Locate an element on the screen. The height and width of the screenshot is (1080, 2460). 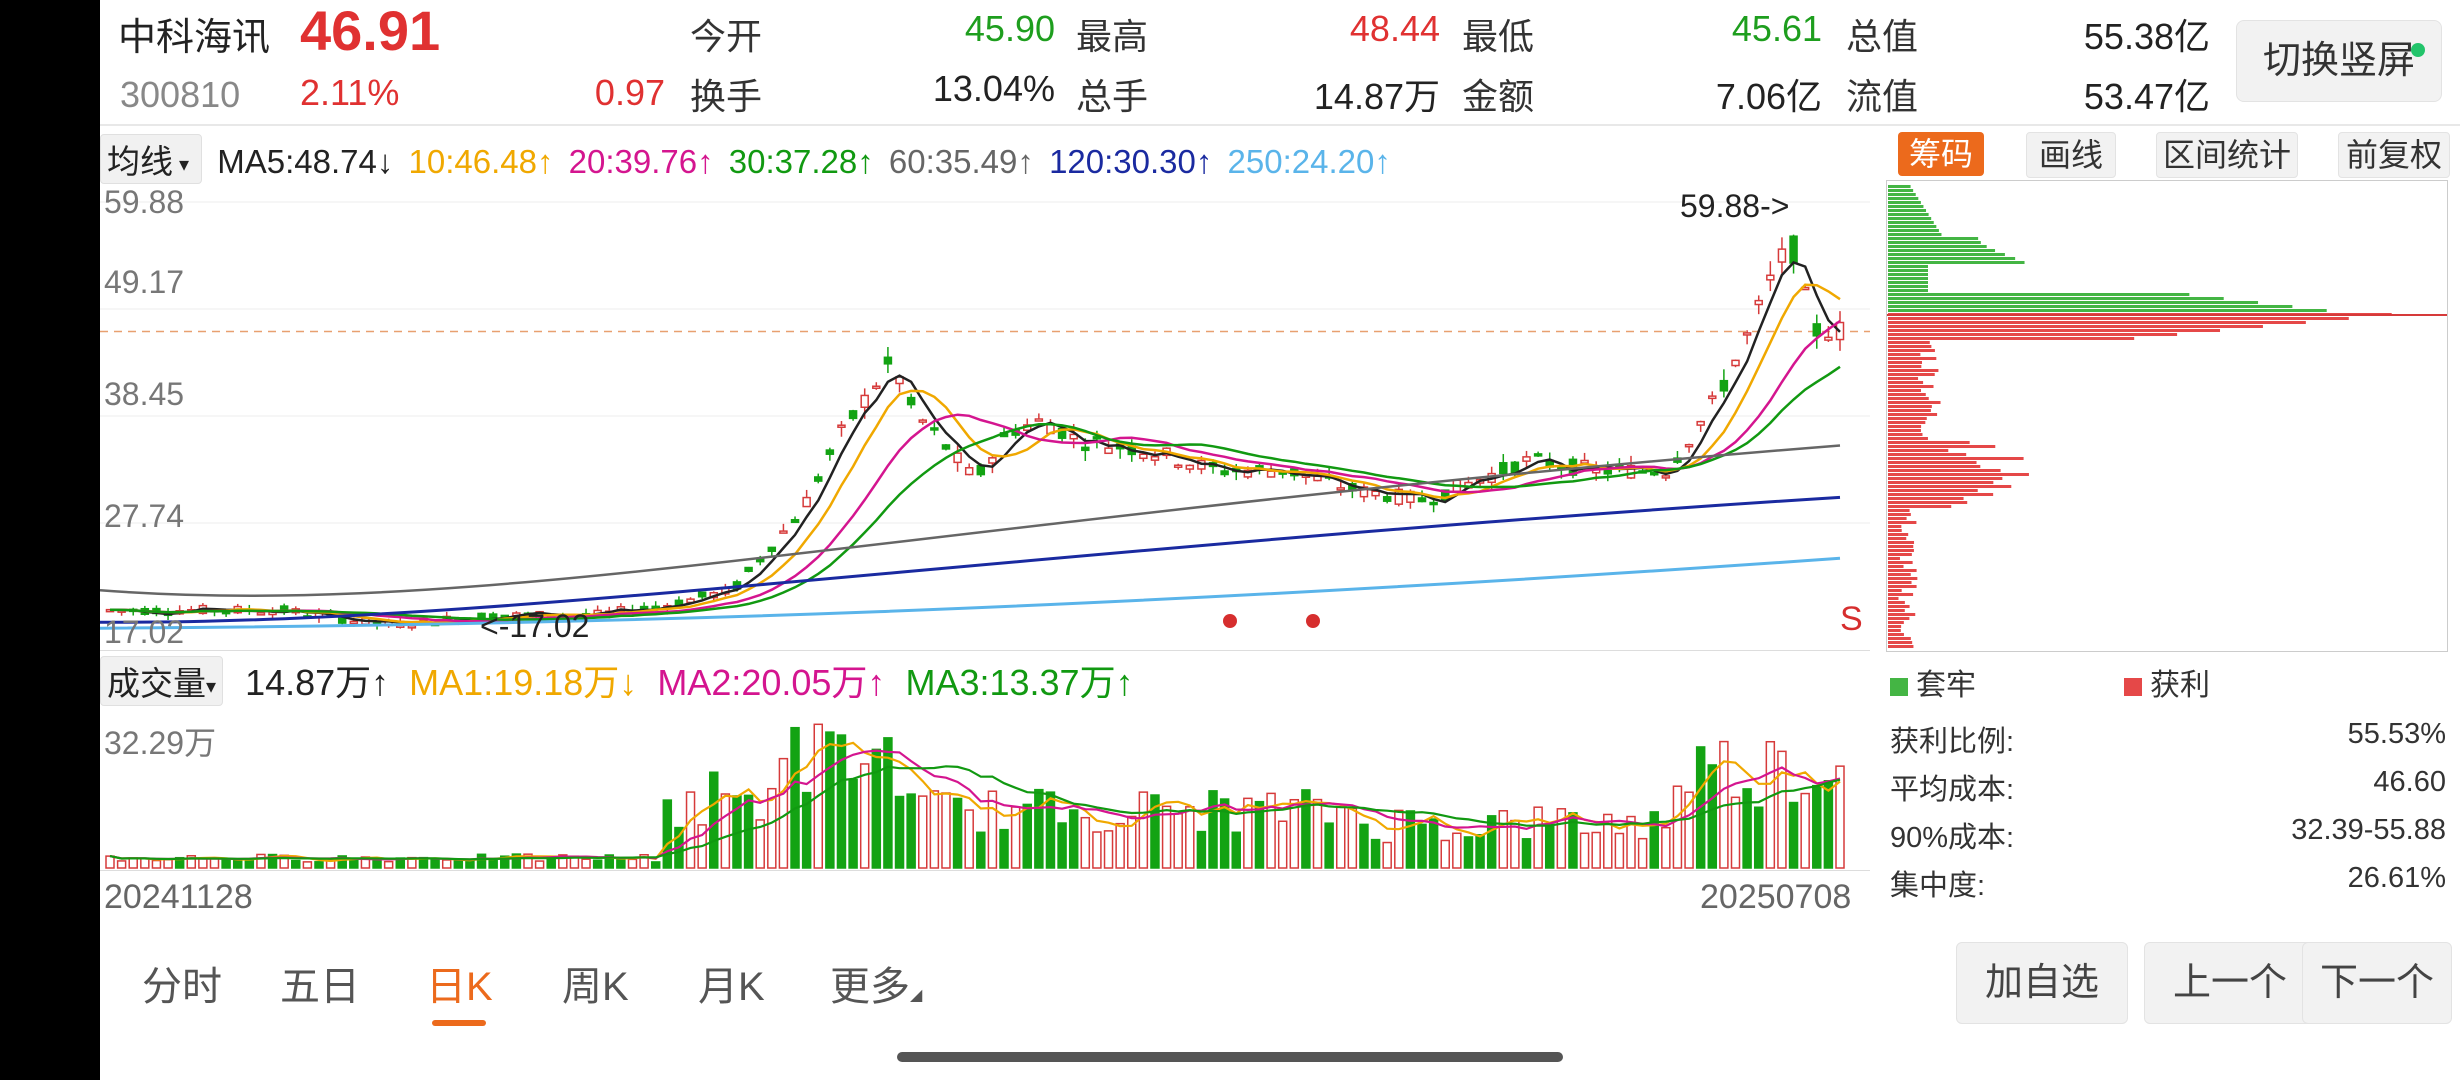
signal-dot is located at coordinates (1313, 621).